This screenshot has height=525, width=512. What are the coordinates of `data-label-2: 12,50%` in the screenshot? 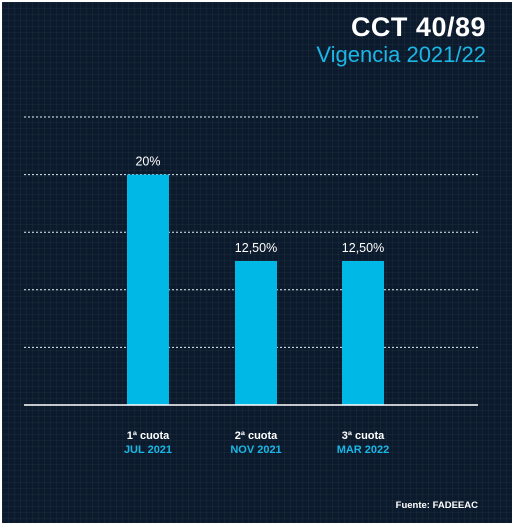 It's located at (256, 248).